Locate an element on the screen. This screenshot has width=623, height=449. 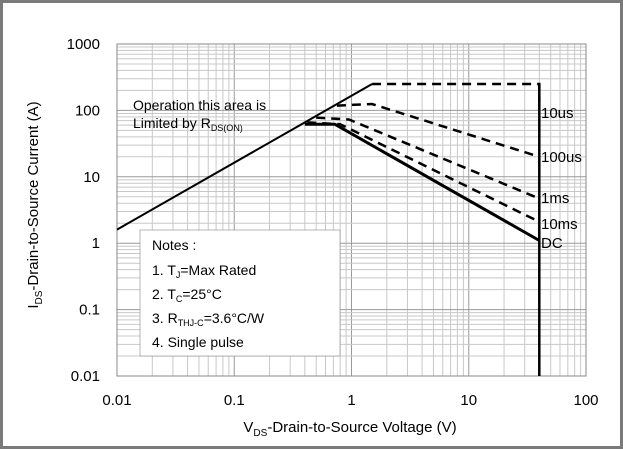
series-labels: 10us 100us 1ms 10ms DC is located at coordinates (561, 178).